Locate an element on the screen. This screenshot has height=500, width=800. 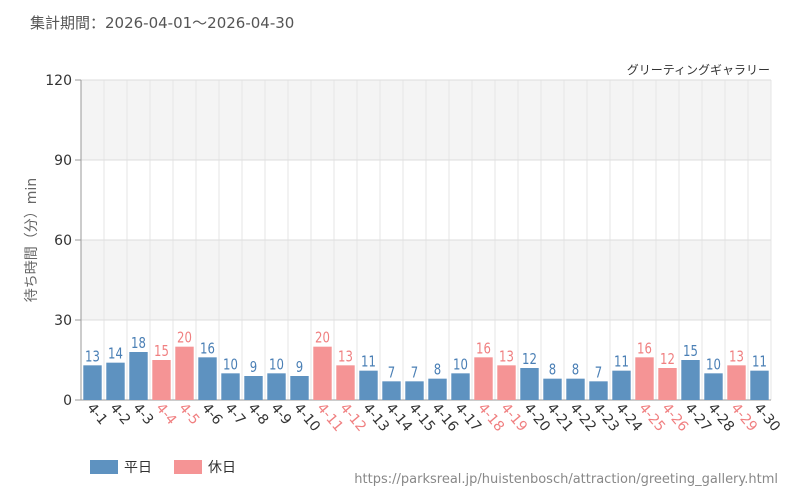
x-tick-label: 4-3 is located at coordinates (142, 414).